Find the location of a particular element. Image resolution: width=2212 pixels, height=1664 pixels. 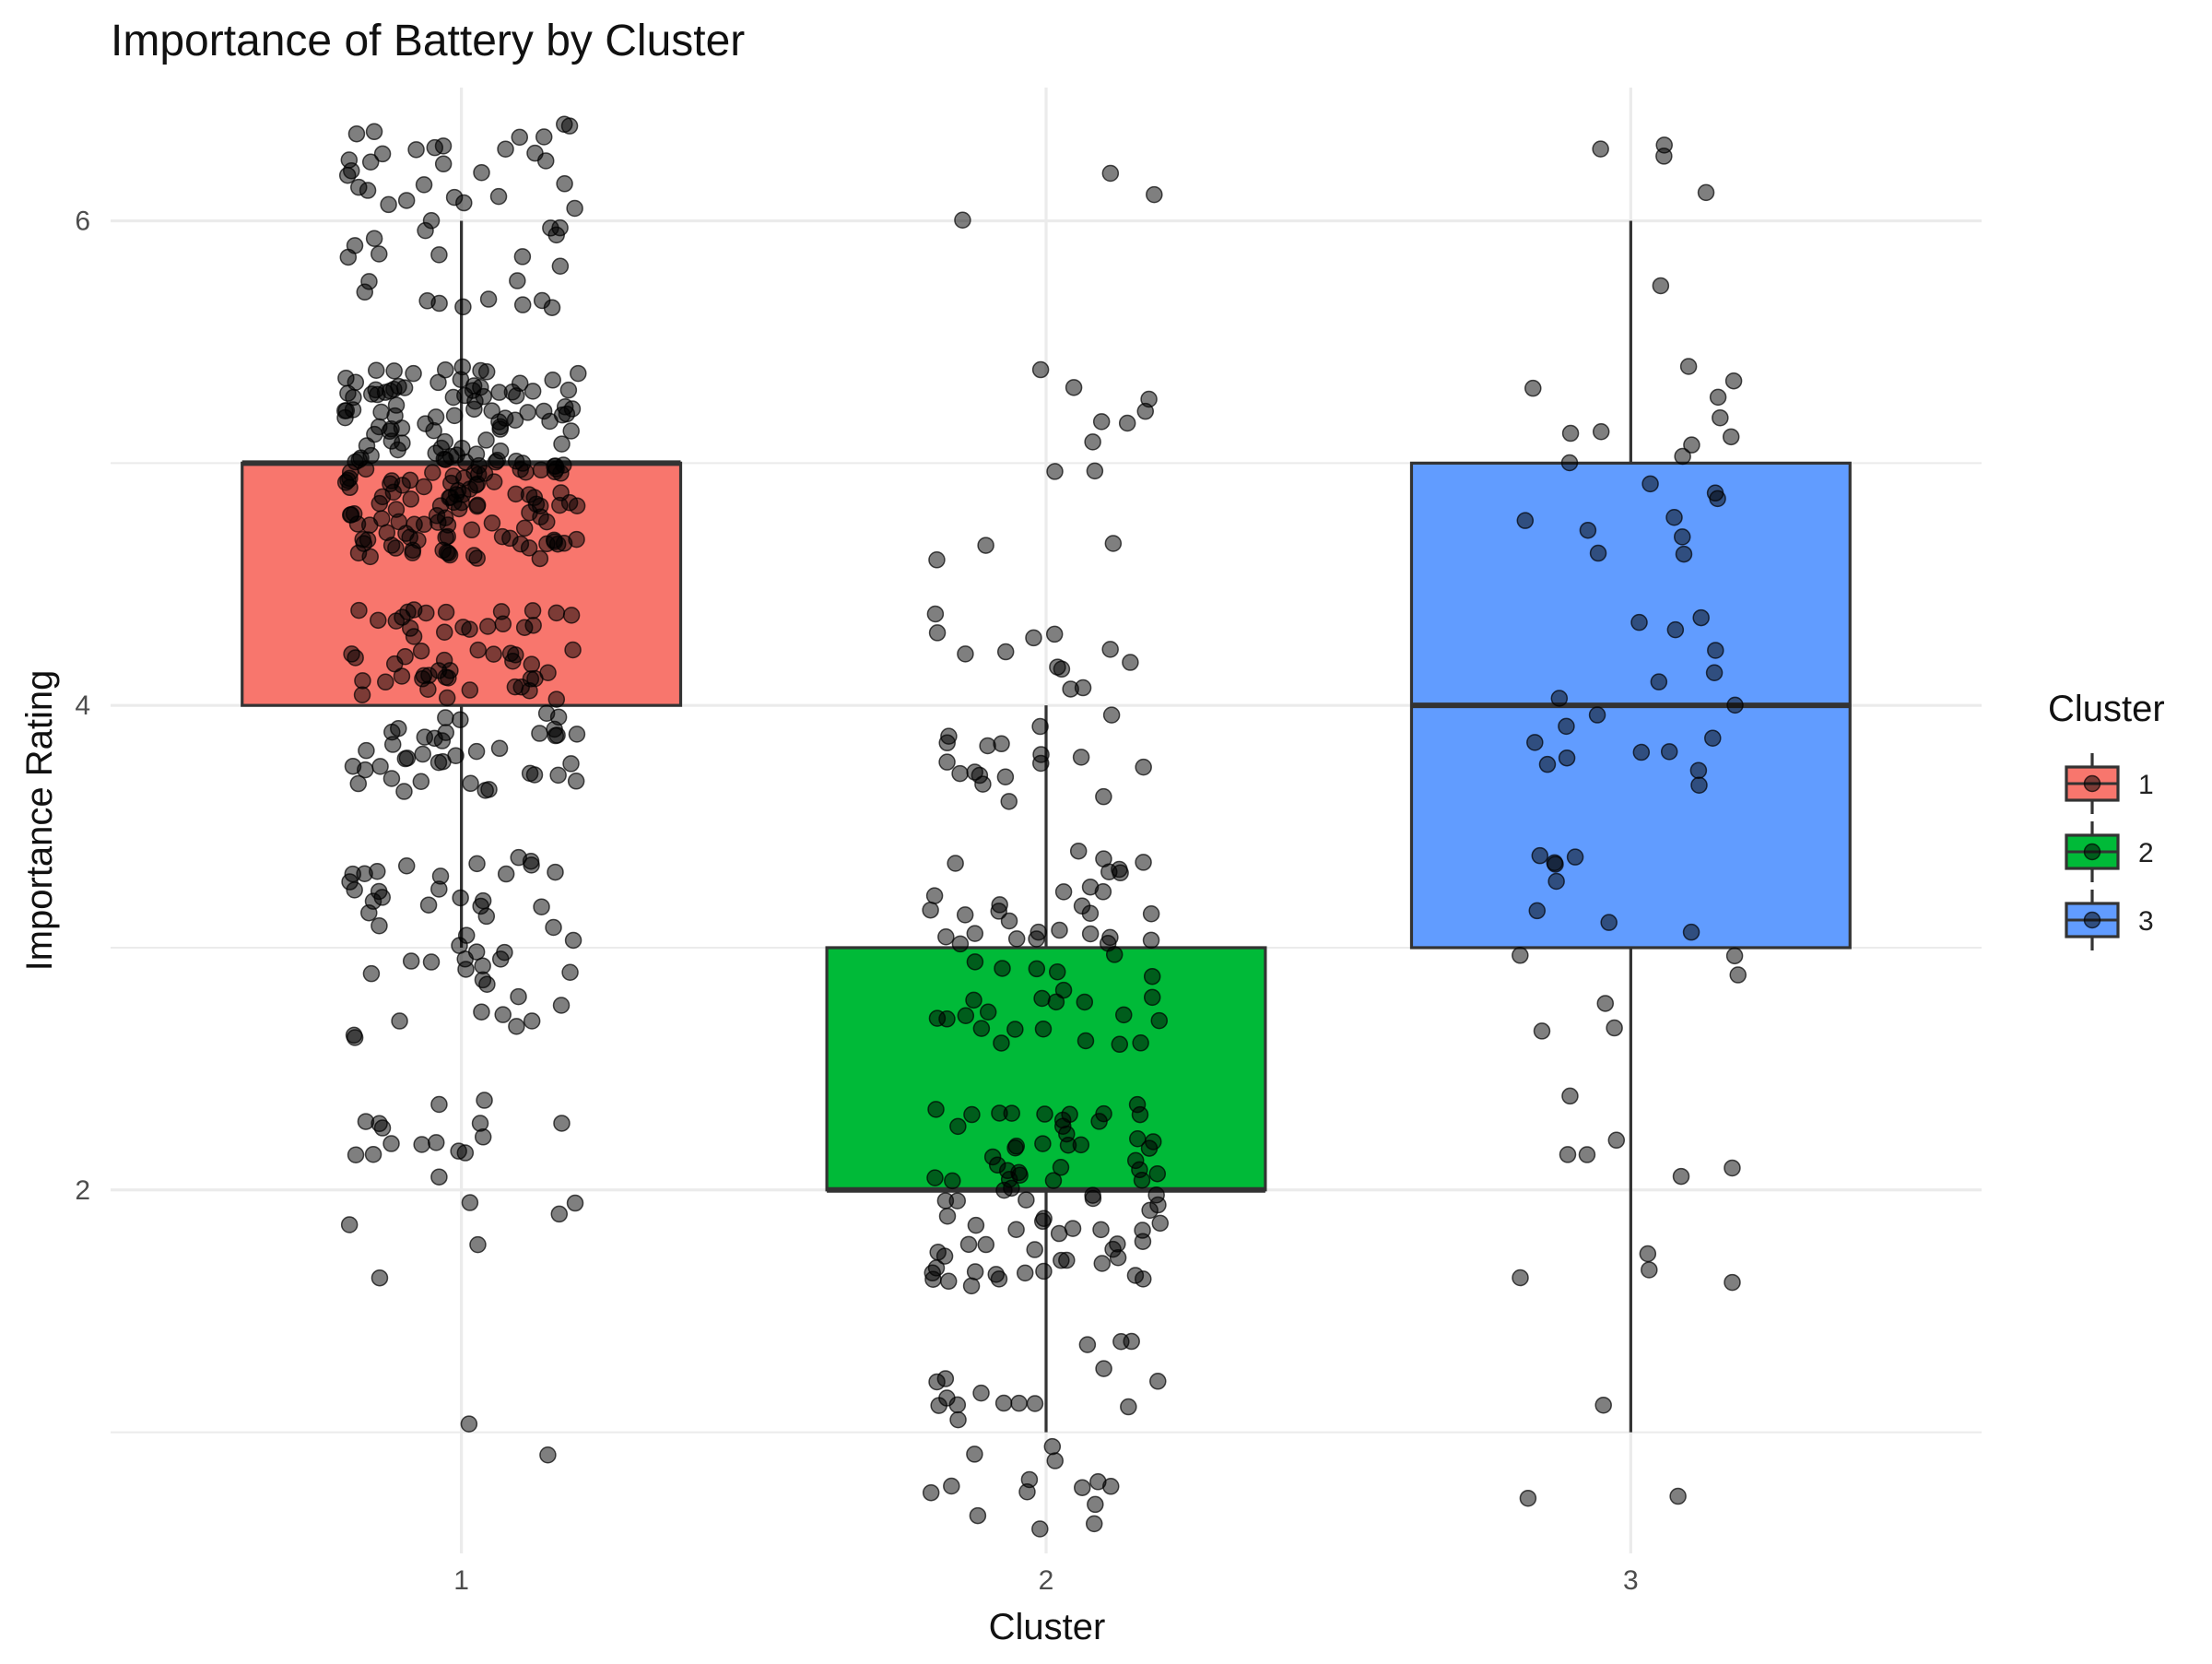

x-tick-label-2: 2 is located at coordinates (1046, 1580).